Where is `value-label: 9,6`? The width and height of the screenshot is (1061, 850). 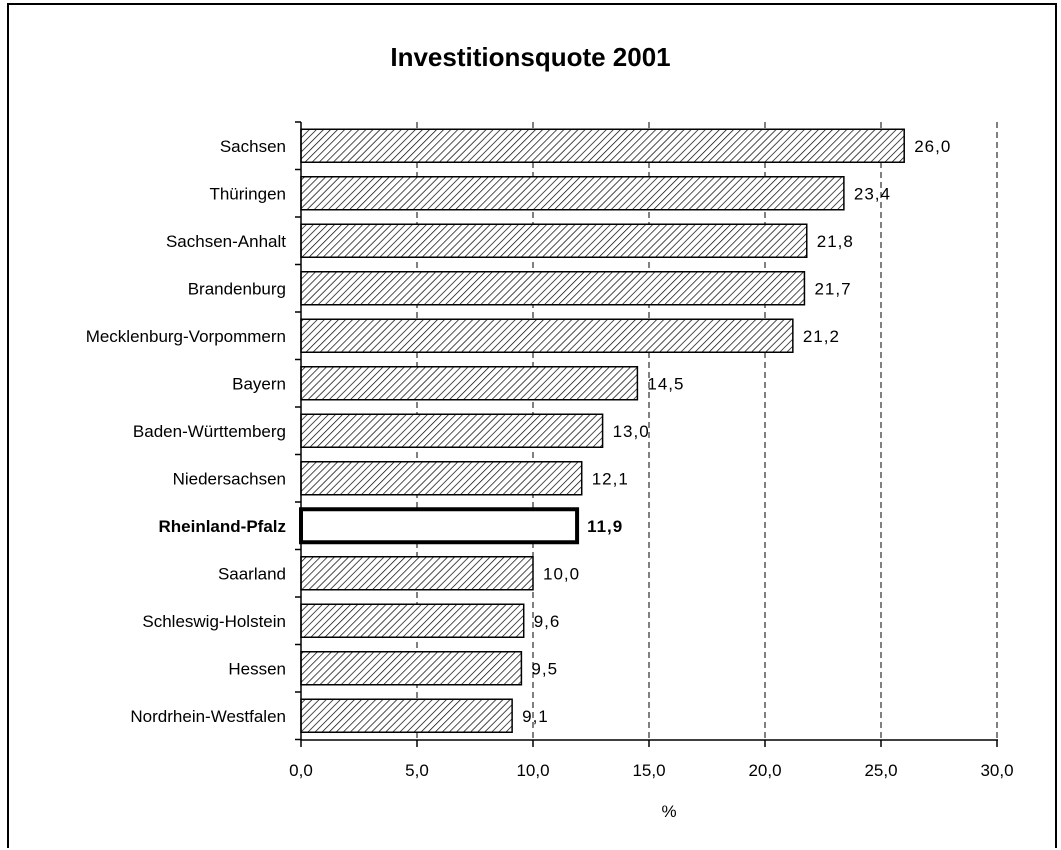 value-label: 9,6 is located at coordinates (547, 621).